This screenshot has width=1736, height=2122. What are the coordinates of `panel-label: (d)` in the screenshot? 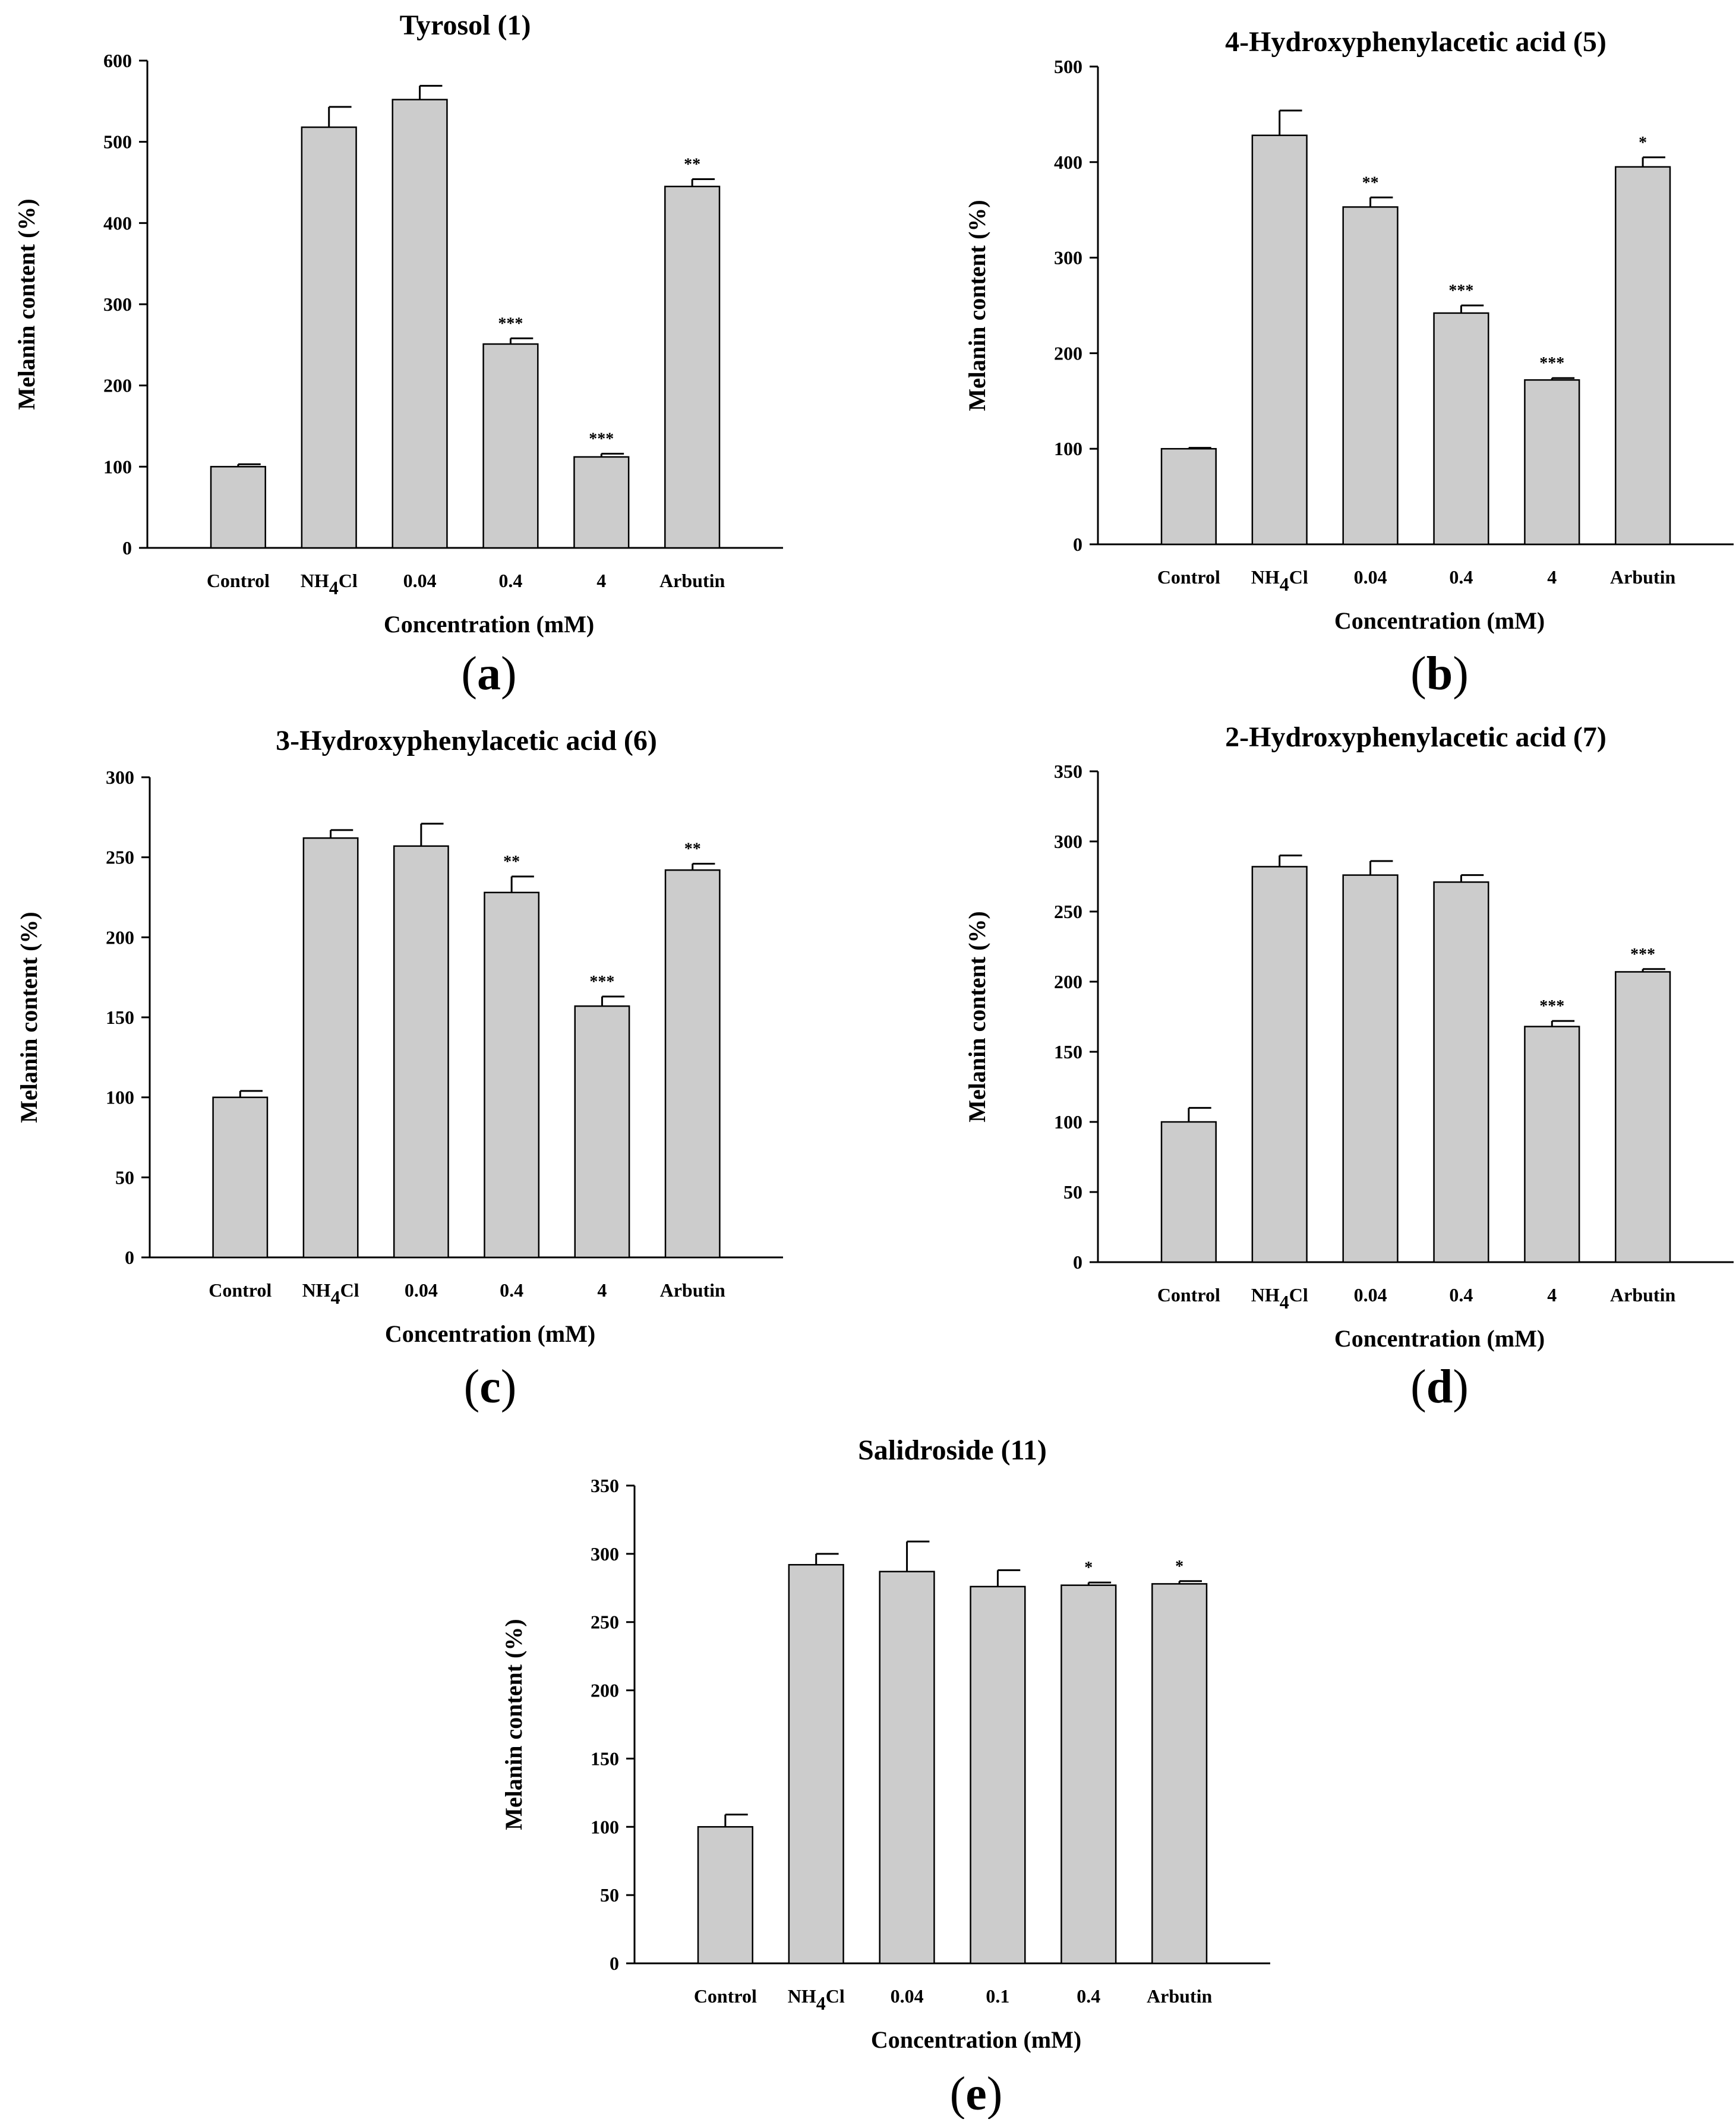 It's located at (1439, 1387).